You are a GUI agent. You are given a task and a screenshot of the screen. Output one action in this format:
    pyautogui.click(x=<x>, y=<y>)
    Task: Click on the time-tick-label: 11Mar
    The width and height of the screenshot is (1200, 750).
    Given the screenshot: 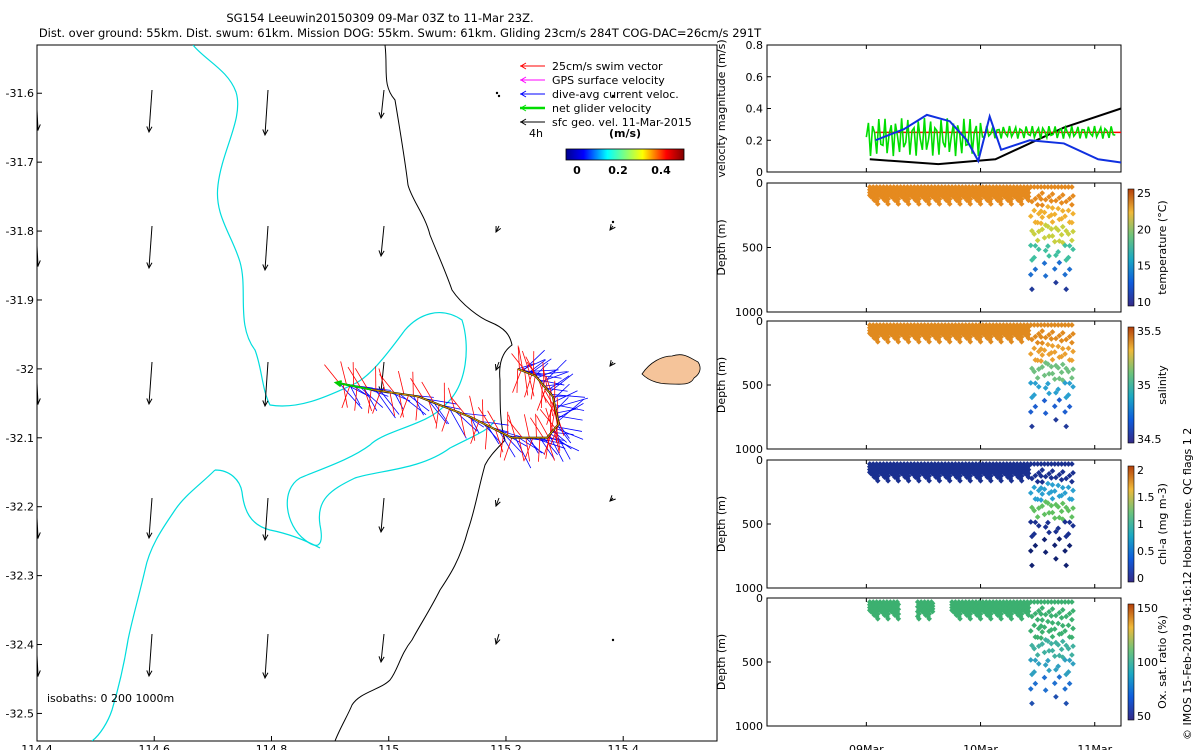 What is the action you would take?
    pyautogui.click(x=1094, y=746)
    